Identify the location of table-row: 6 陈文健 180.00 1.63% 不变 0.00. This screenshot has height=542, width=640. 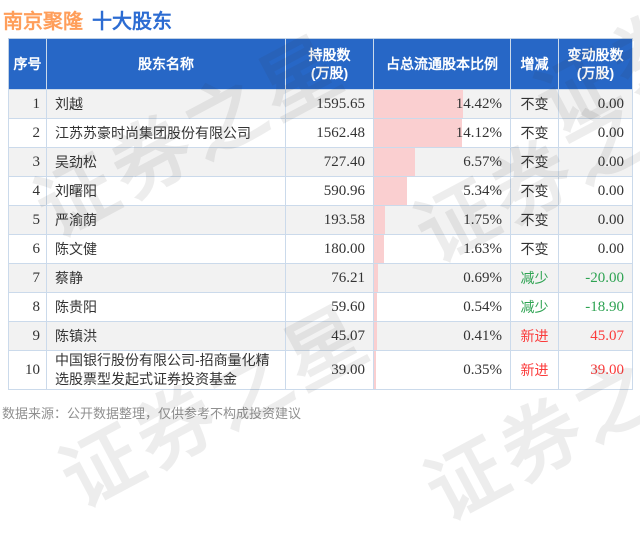
(320, 249).